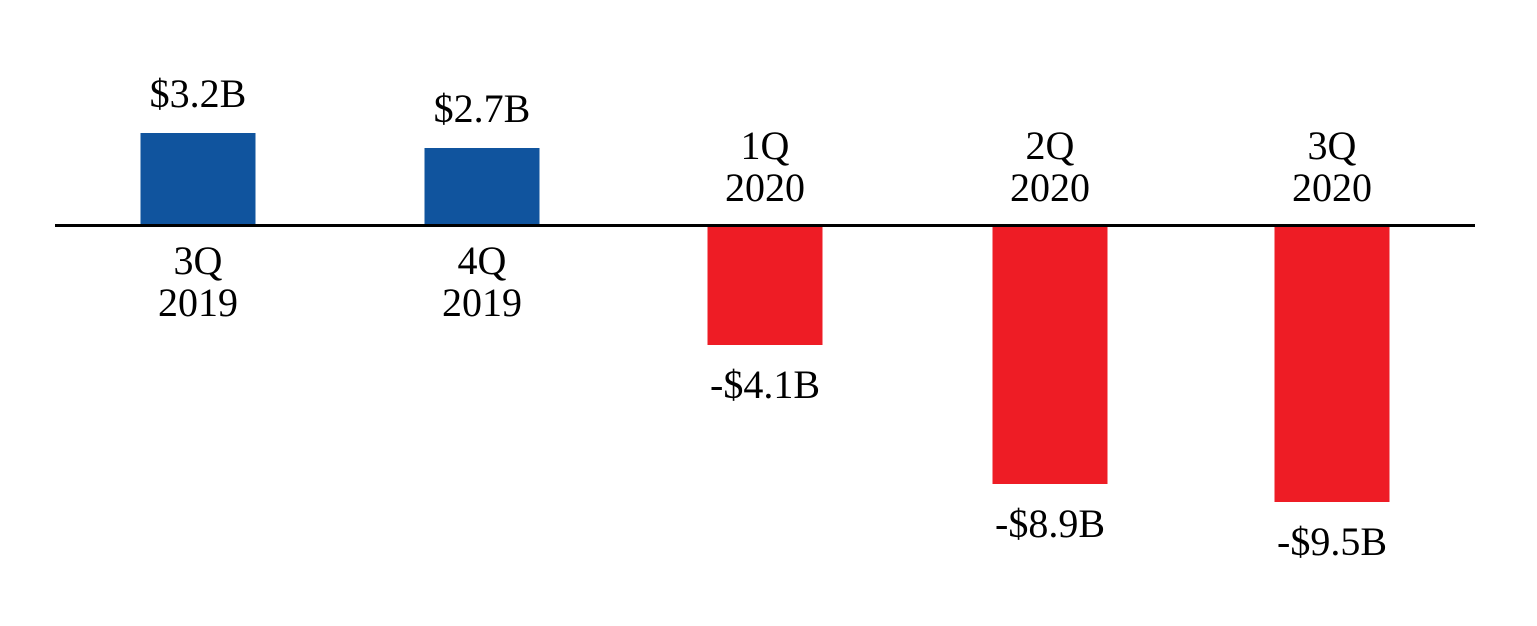 Image resolution: width=1537 pixels, height=626 pixels. I want to click on zero-axis-line, so click(765, 225).